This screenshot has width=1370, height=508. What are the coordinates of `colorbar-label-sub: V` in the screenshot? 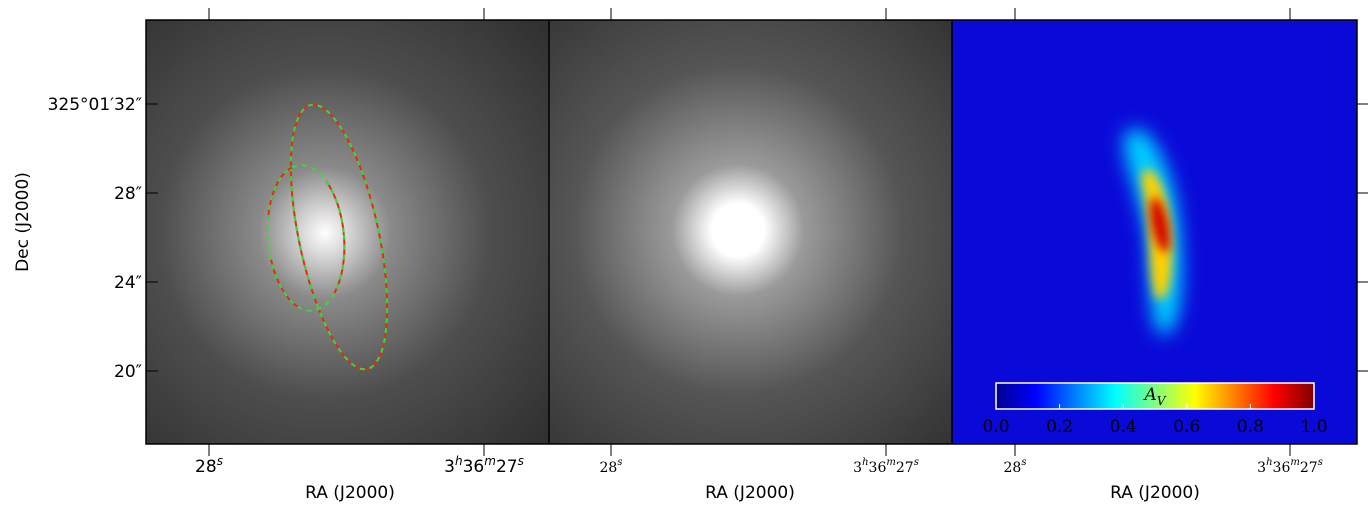 It's located at (1162, 401).